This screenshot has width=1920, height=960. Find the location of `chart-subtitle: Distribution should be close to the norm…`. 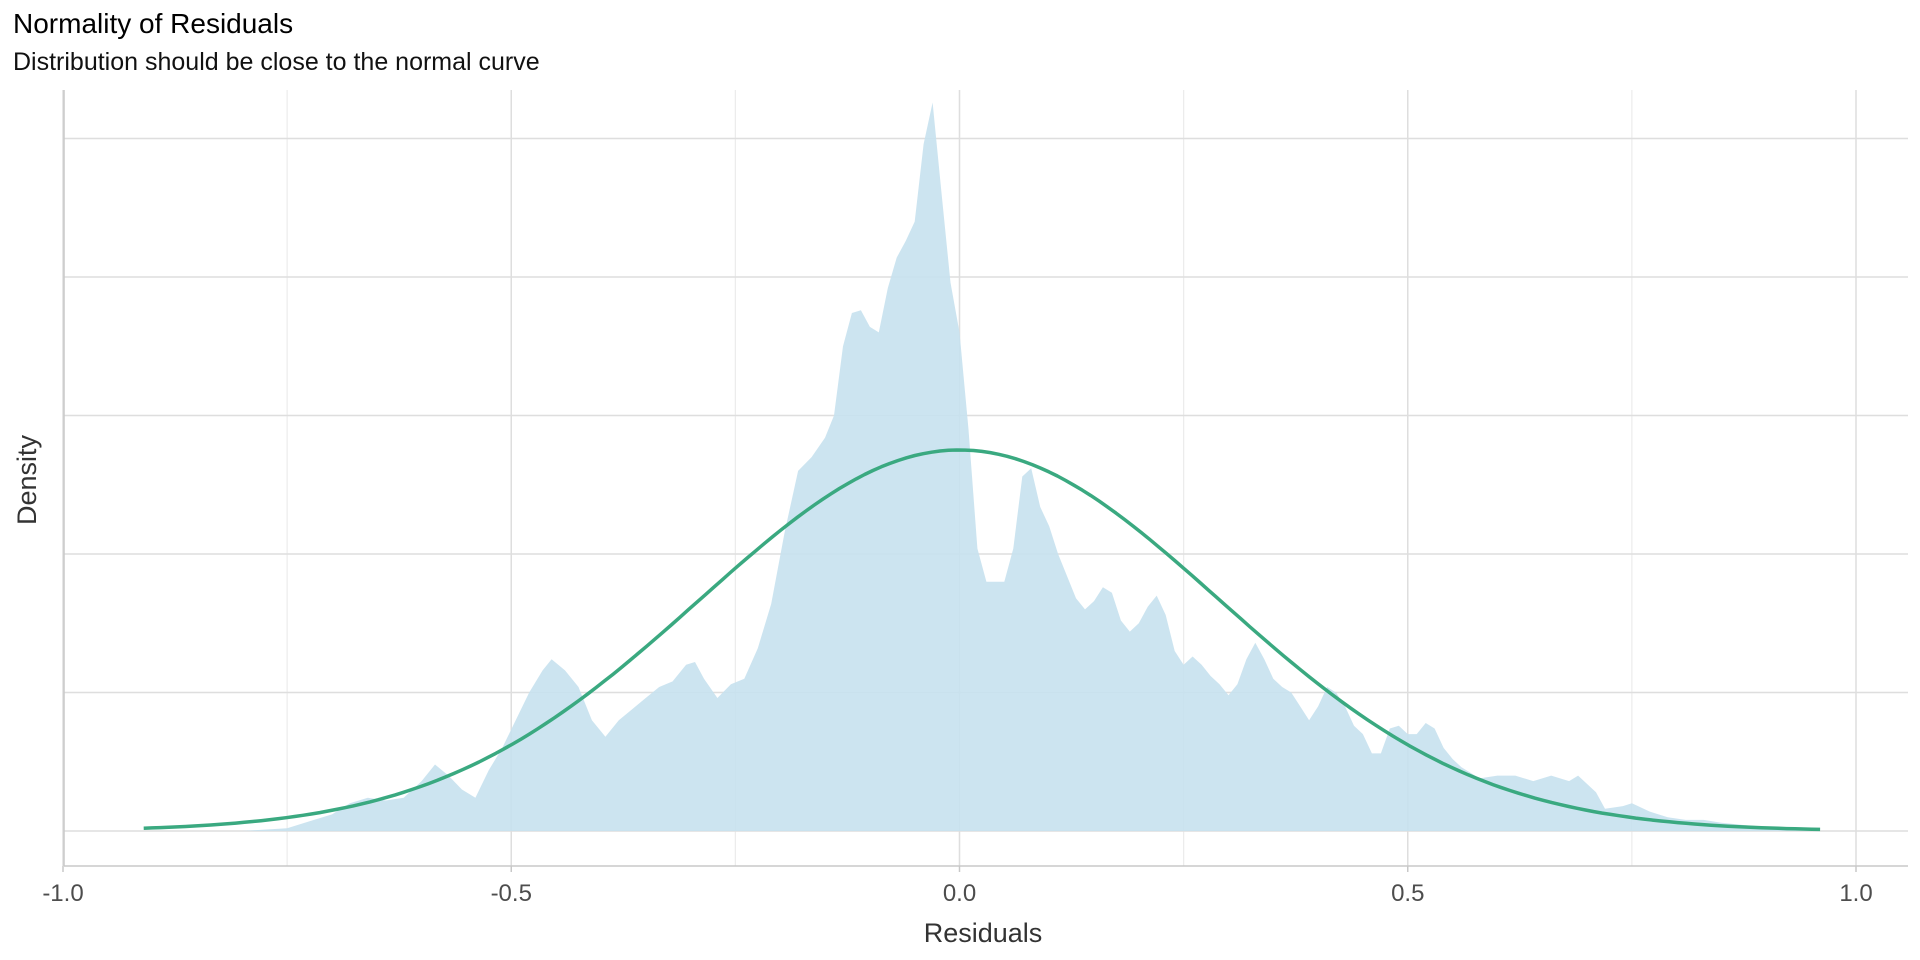

chart-subtitle: Distribution should be close to the norm… is located at coordinates (276, 62).